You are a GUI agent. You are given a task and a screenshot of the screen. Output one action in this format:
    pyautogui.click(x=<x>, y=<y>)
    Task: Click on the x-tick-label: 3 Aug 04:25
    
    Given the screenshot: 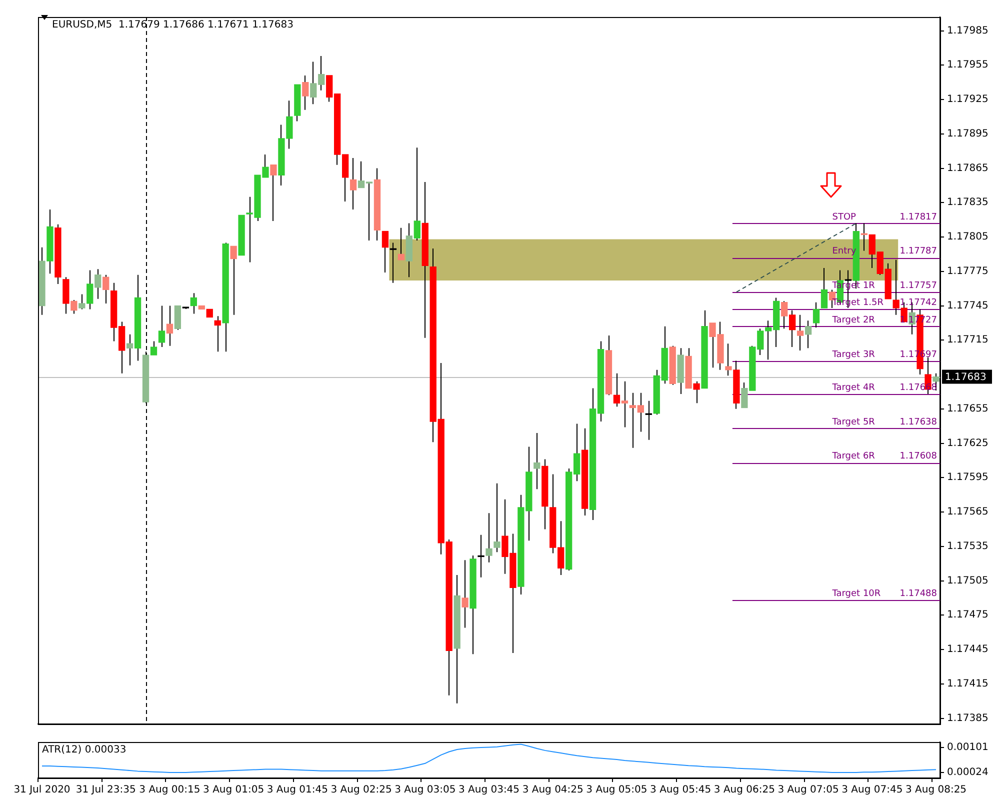 What is the action you would take?
    pyautogui.click(x=553, y=790)
    